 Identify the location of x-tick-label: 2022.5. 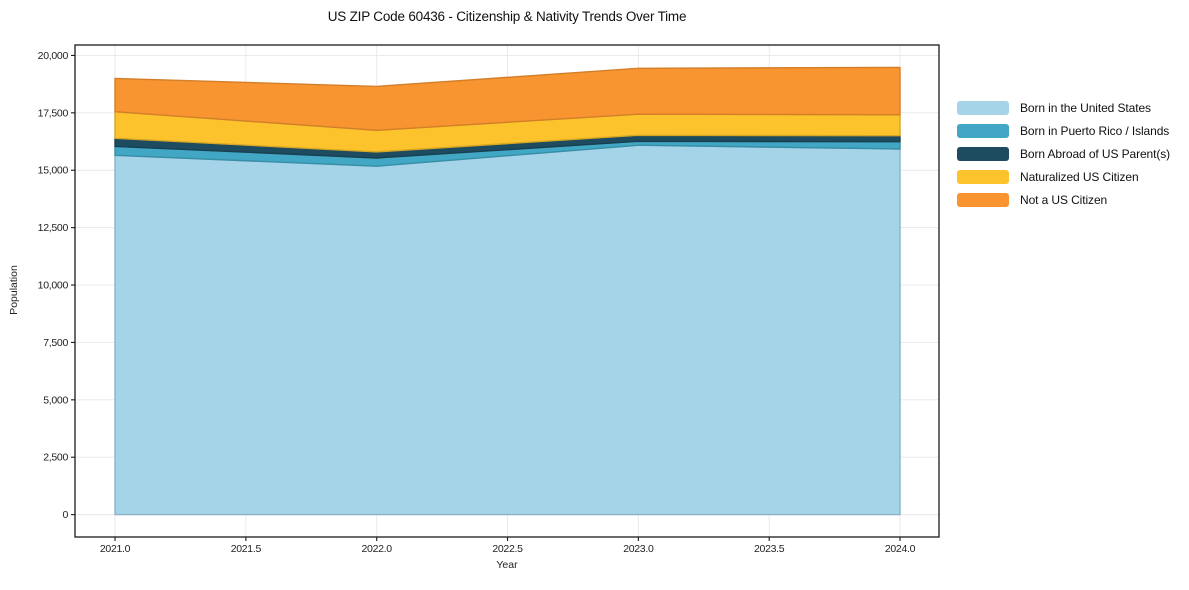
(507, 549).